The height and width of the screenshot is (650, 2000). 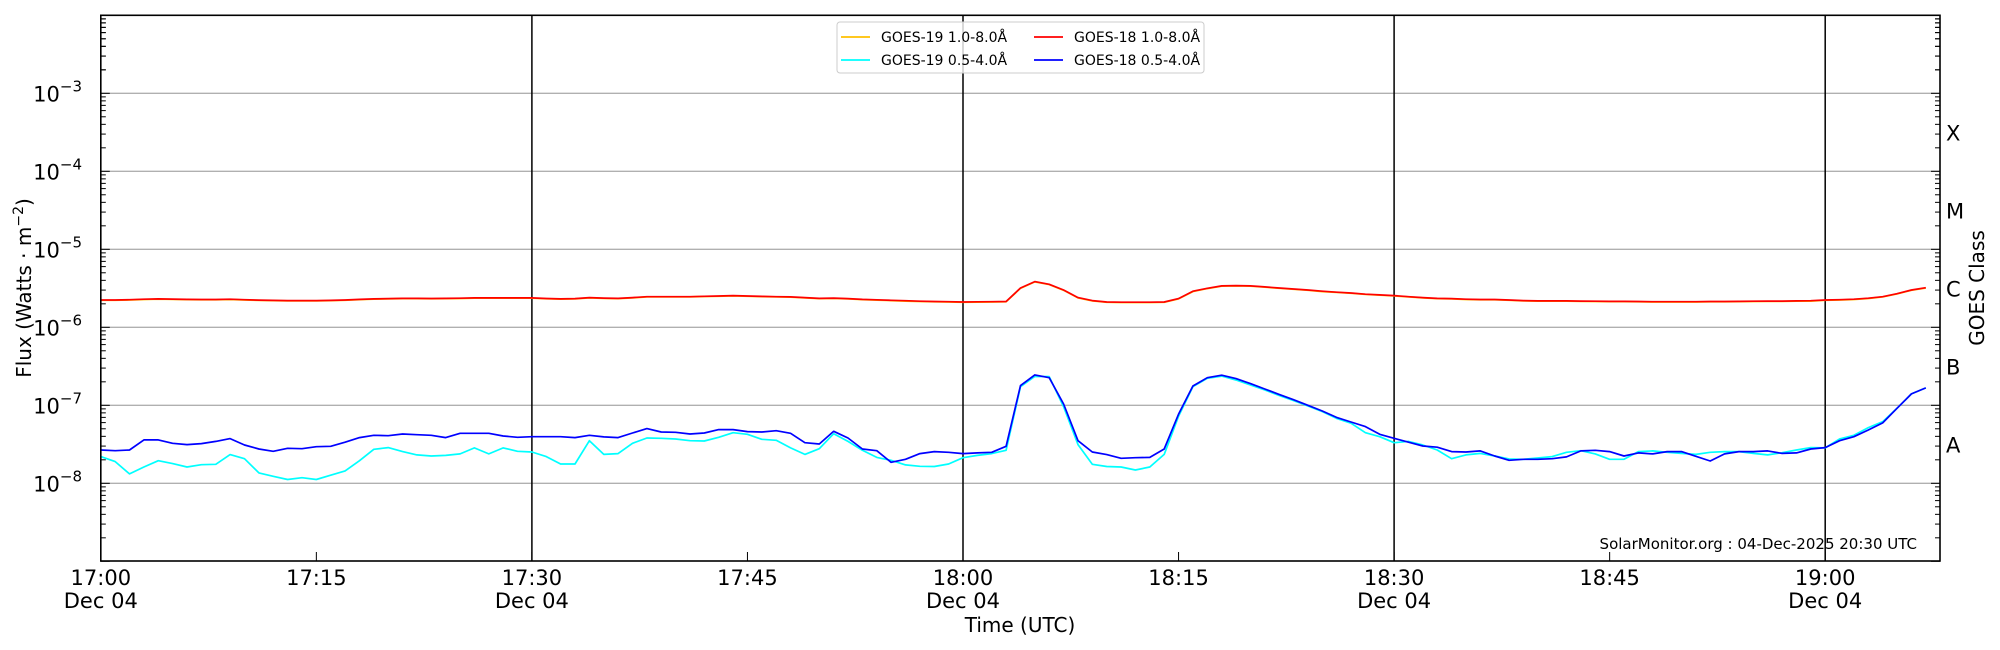 What do you see at coordinates (71, 320) in the screenshot?
I see `y-tick-exp: −6` at bounding box center [71, 320].